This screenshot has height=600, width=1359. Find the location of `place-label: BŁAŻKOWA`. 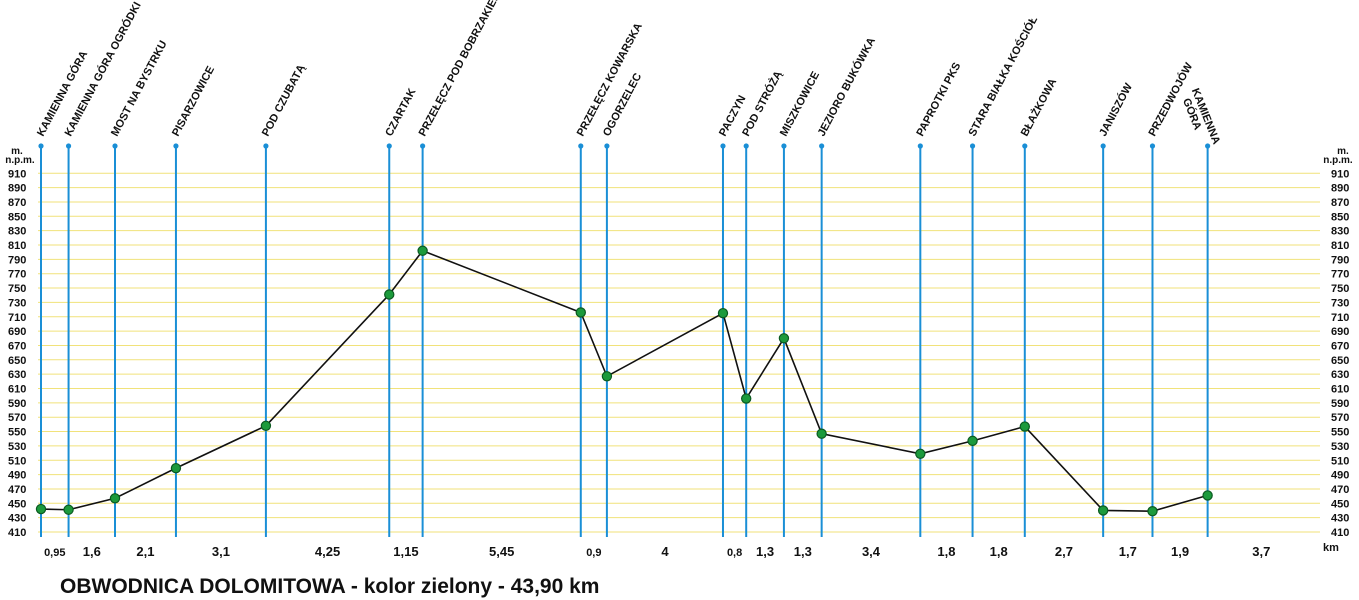

place-label: BŁAŻKOWA is located at coordinates (1038, 107).